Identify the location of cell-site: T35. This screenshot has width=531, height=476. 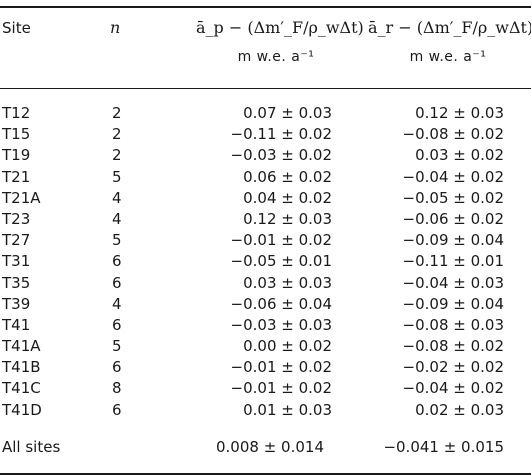
(16, 282).